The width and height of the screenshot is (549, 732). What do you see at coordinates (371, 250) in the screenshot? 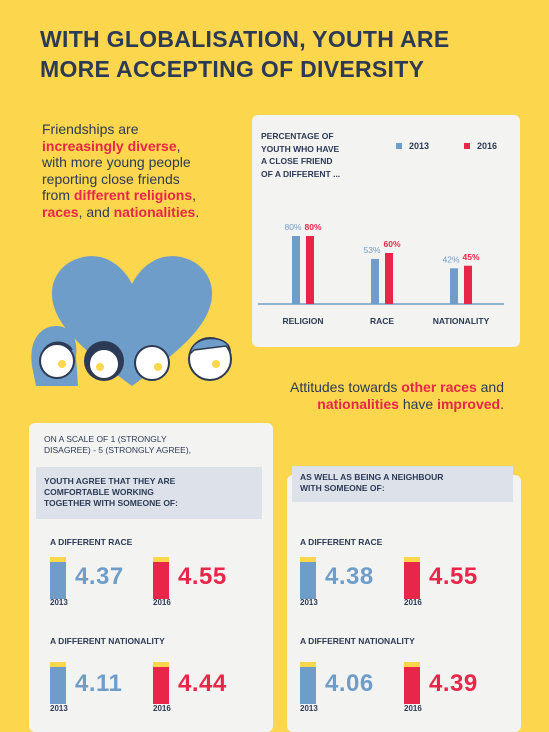
I see `data-label: 53%` at bounding box center [371, 250].